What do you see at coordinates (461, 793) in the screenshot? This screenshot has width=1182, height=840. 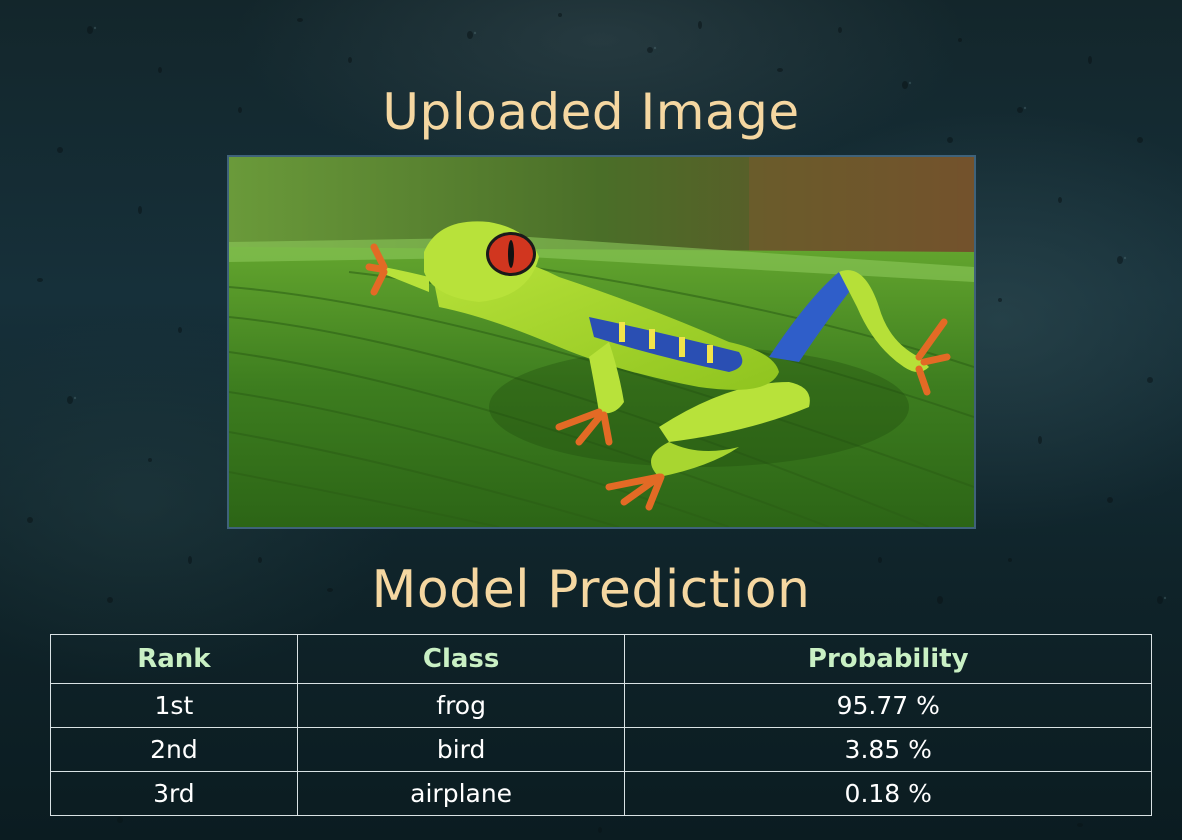 I see `class-cell: airplane` at bounding box center [461, 793].